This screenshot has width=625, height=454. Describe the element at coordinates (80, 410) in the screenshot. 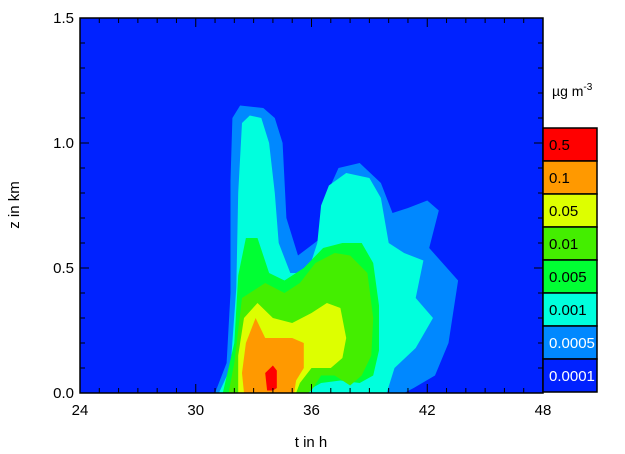

I see `x-tick-label: 24` at that location.